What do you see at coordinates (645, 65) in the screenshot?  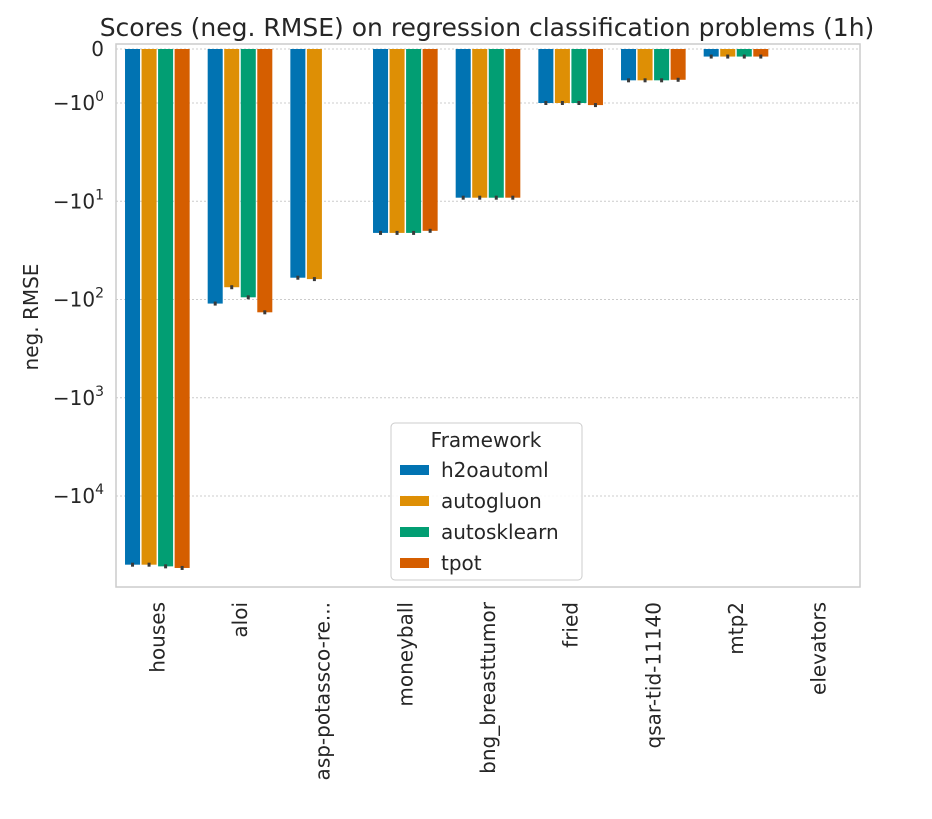 I see `bar-qsar-tid-11140-autogluon` at bounding box center [645, 65].